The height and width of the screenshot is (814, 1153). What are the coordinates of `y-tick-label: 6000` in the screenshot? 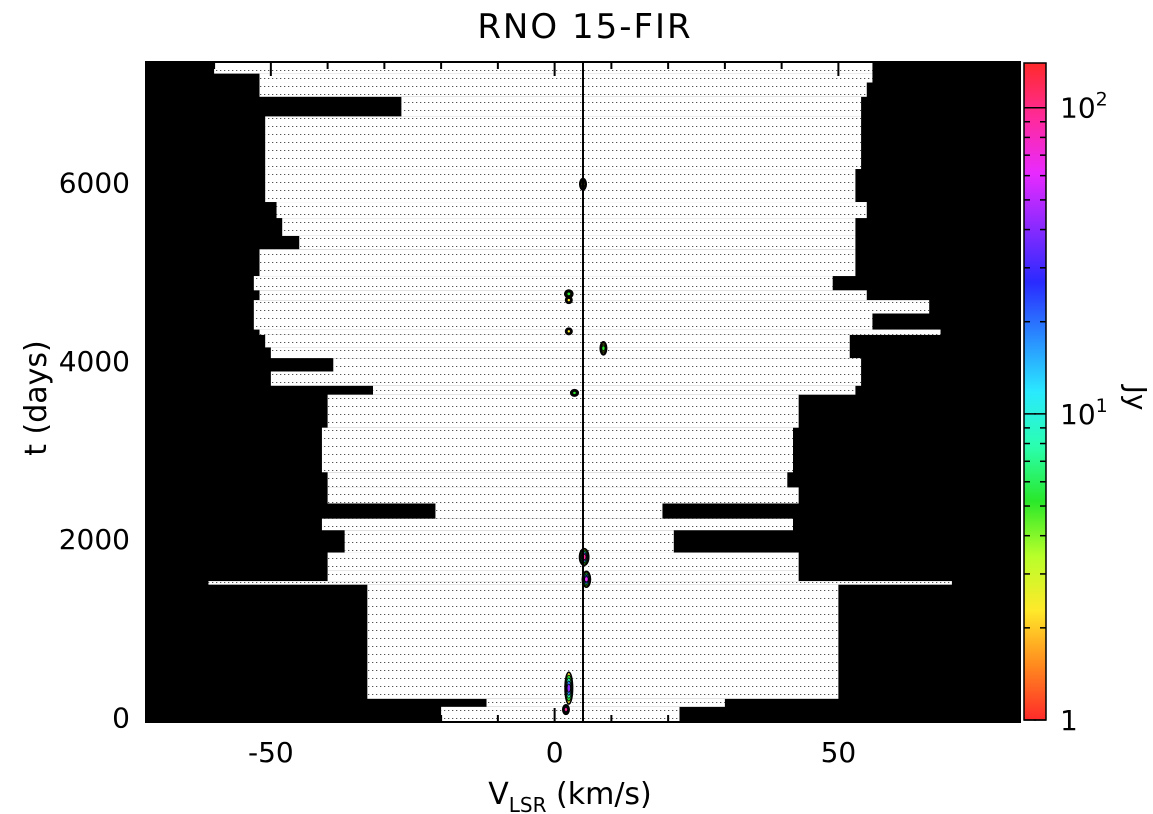 It's located at (94, 182).